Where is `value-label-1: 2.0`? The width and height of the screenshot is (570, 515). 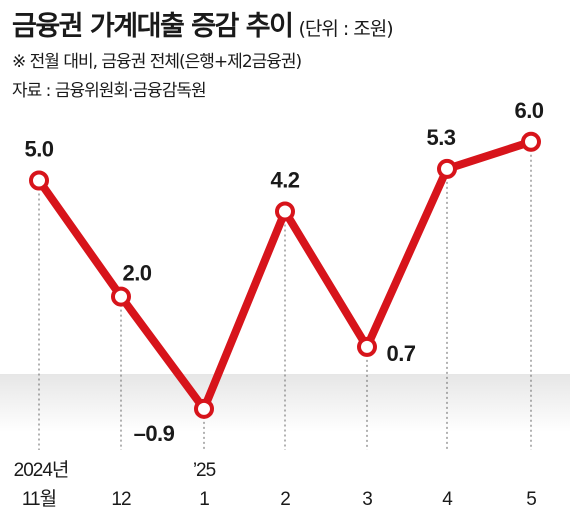 value-label-1: 2.0 is located at coordinates (136, 273).